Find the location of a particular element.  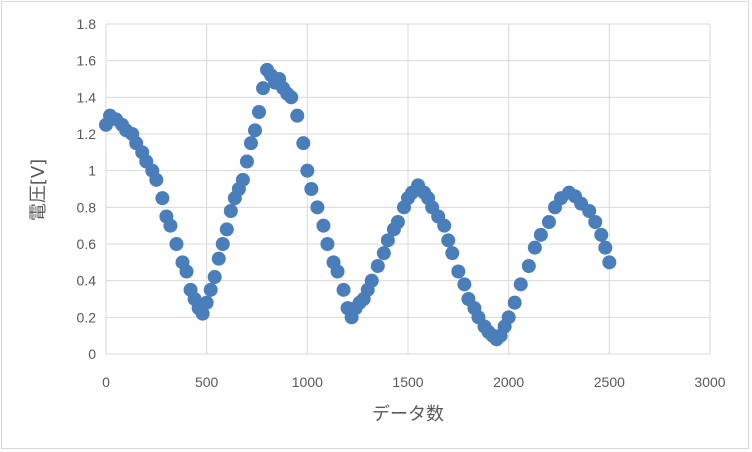

x-tick-label: 2500 is located at coordinates (609, 382).